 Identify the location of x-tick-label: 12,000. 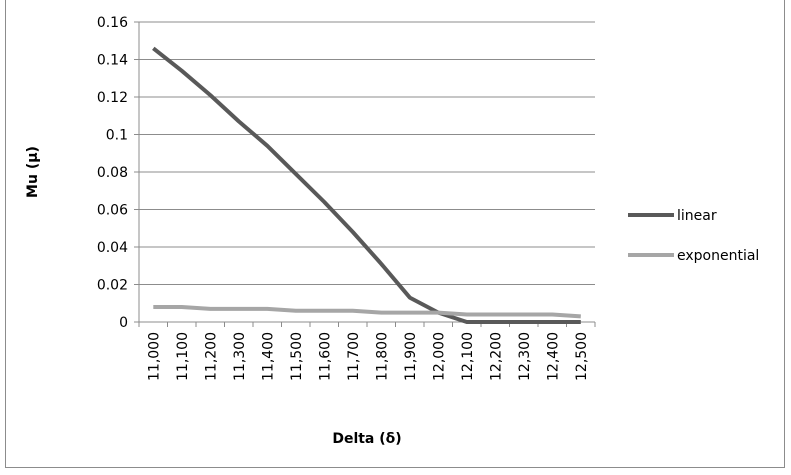
(439, 356).